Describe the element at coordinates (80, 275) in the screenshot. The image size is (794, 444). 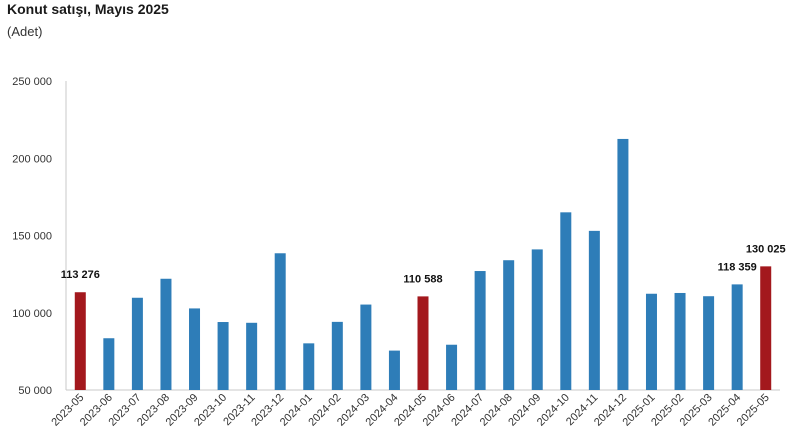
I see `data-label: 113 276` at that location.